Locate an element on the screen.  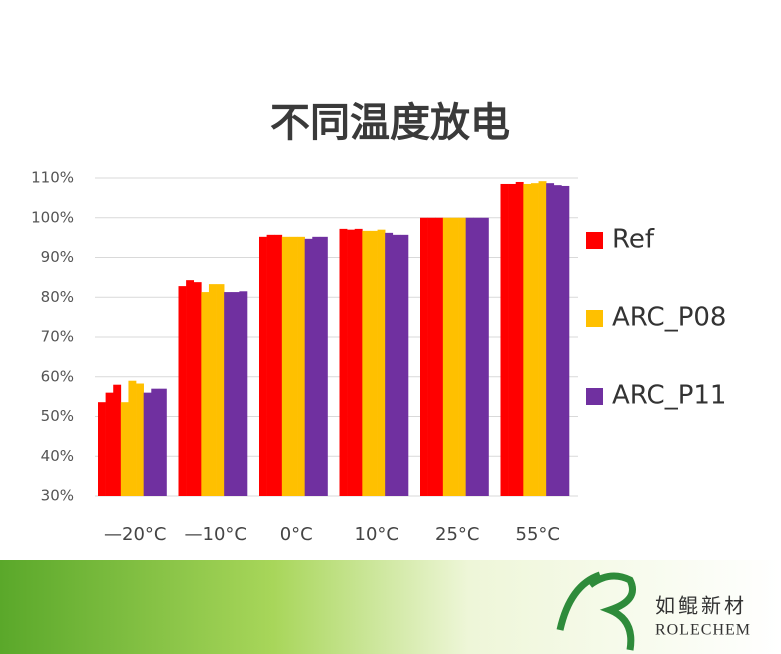
logo-mark is located at coordinates (596, 611).